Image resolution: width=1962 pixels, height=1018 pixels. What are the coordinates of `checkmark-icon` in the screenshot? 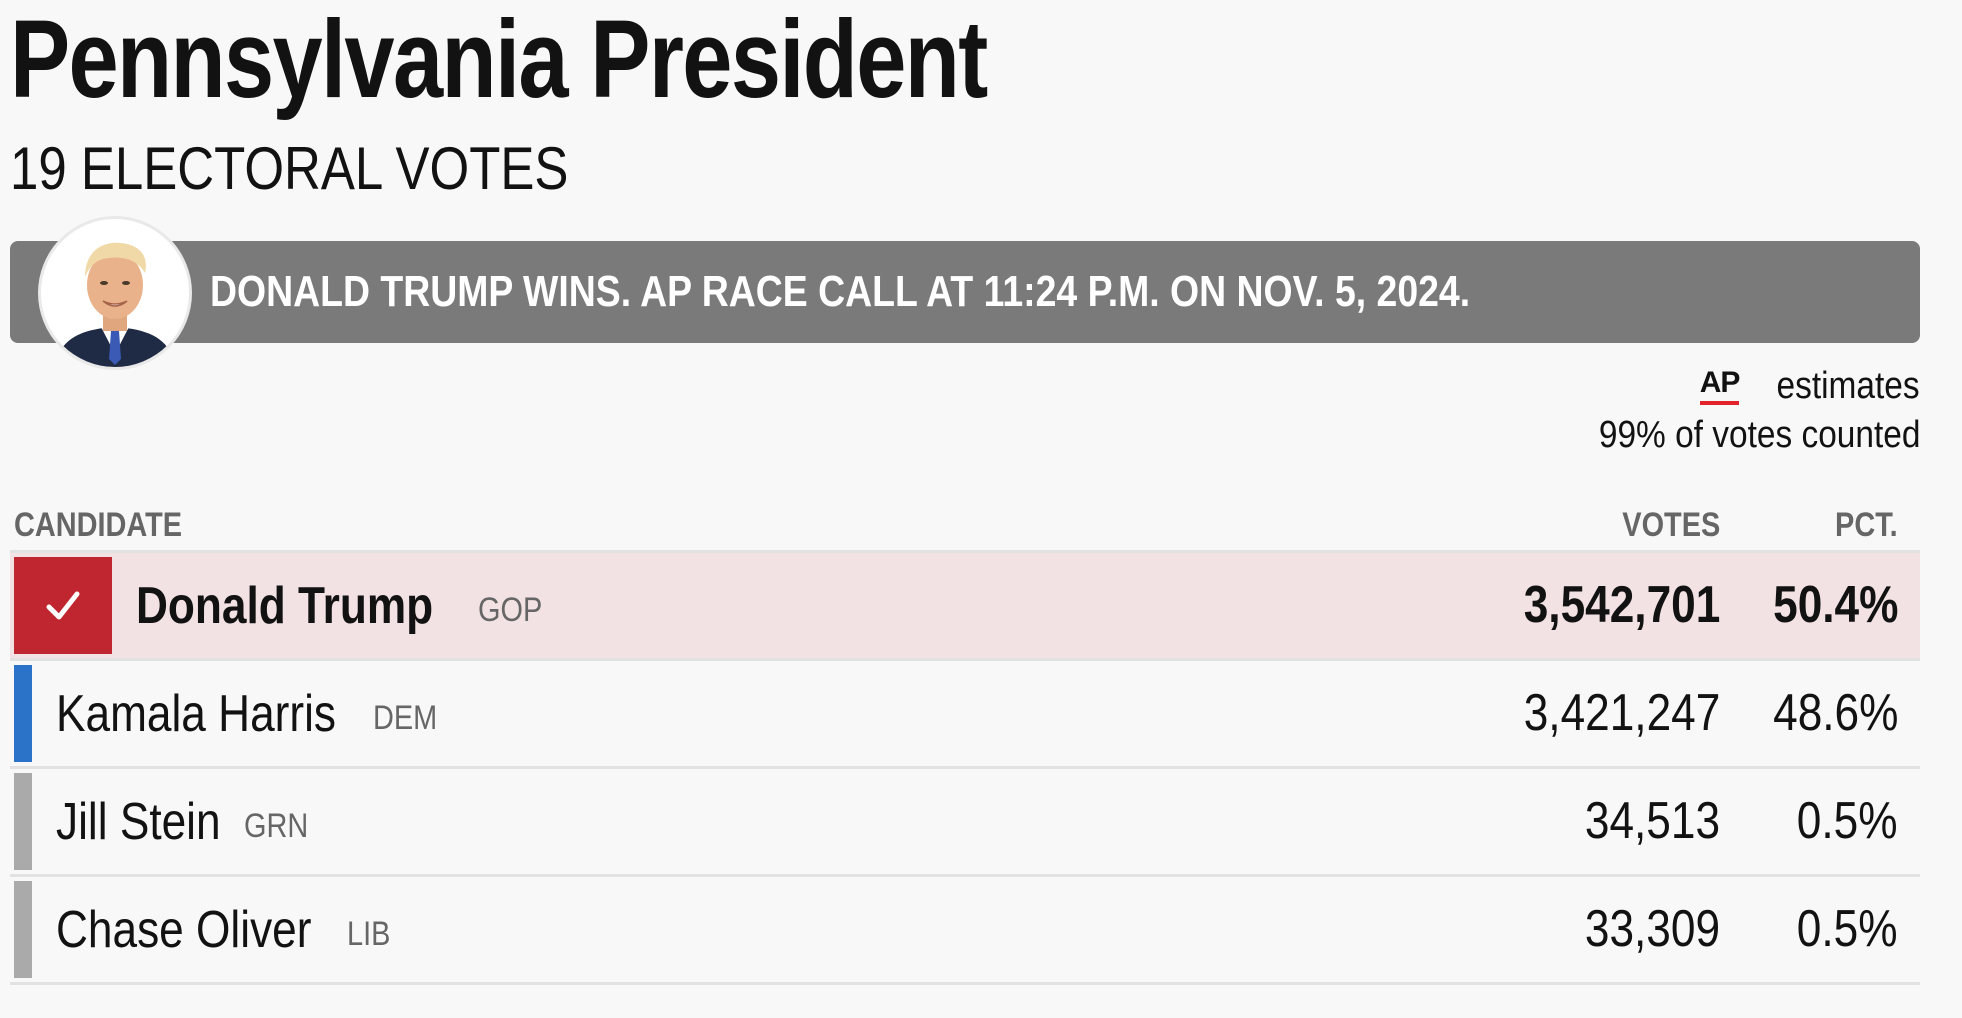 It's located at (63, 605).